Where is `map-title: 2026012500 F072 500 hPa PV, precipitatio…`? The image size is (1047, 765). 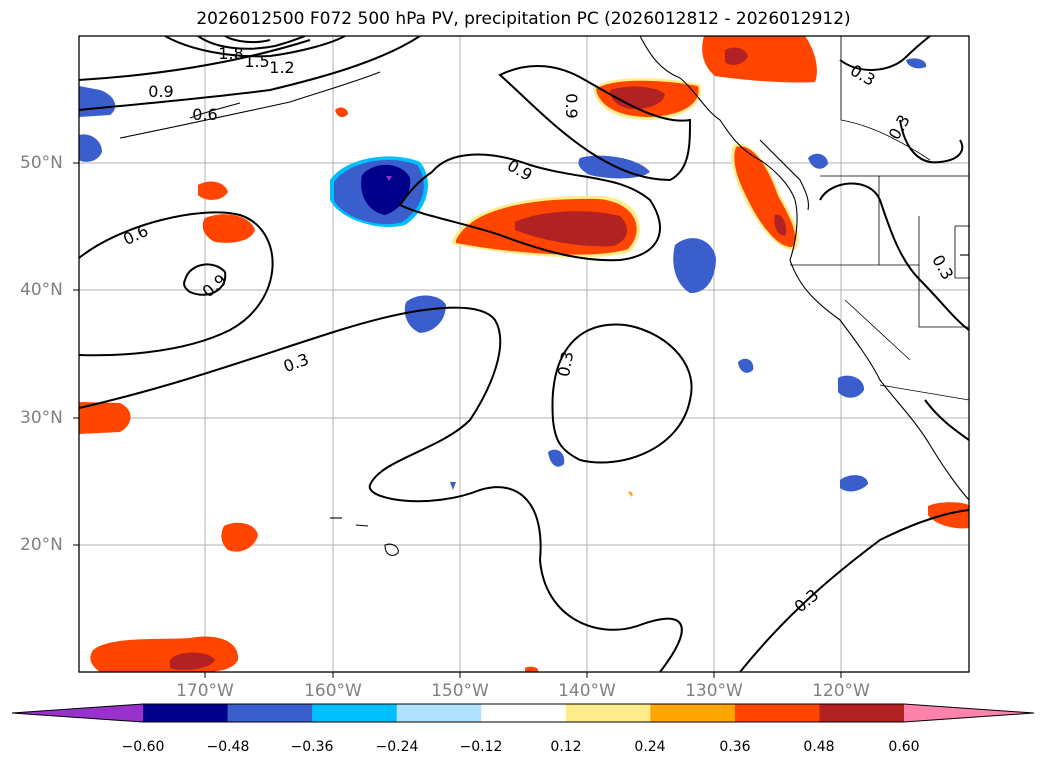 map-title: 2026012500 F072 500 hPa PV, precipitatio… is located at coordinates (523, 19).